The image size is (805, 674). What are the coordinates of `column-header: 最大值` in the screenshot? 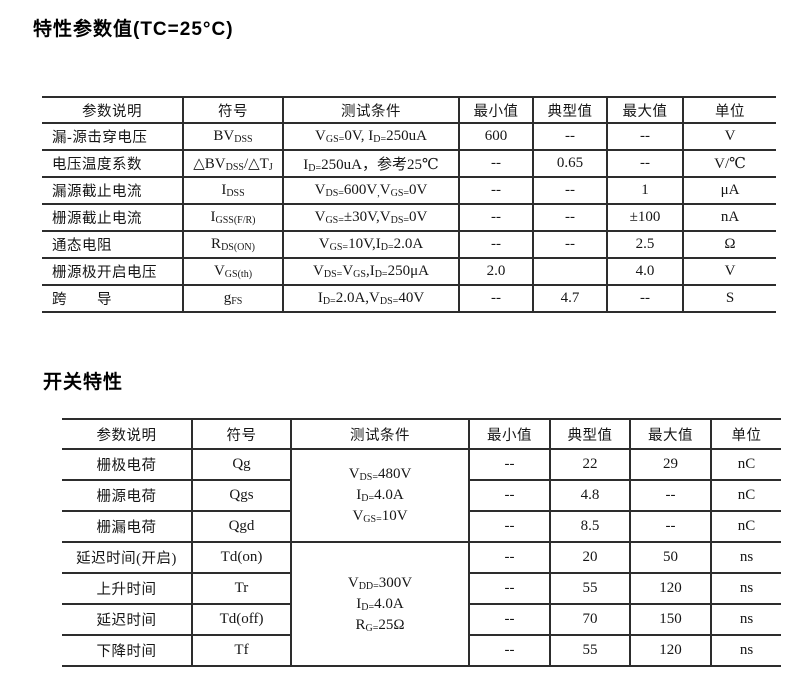 It's located at (670, 434).